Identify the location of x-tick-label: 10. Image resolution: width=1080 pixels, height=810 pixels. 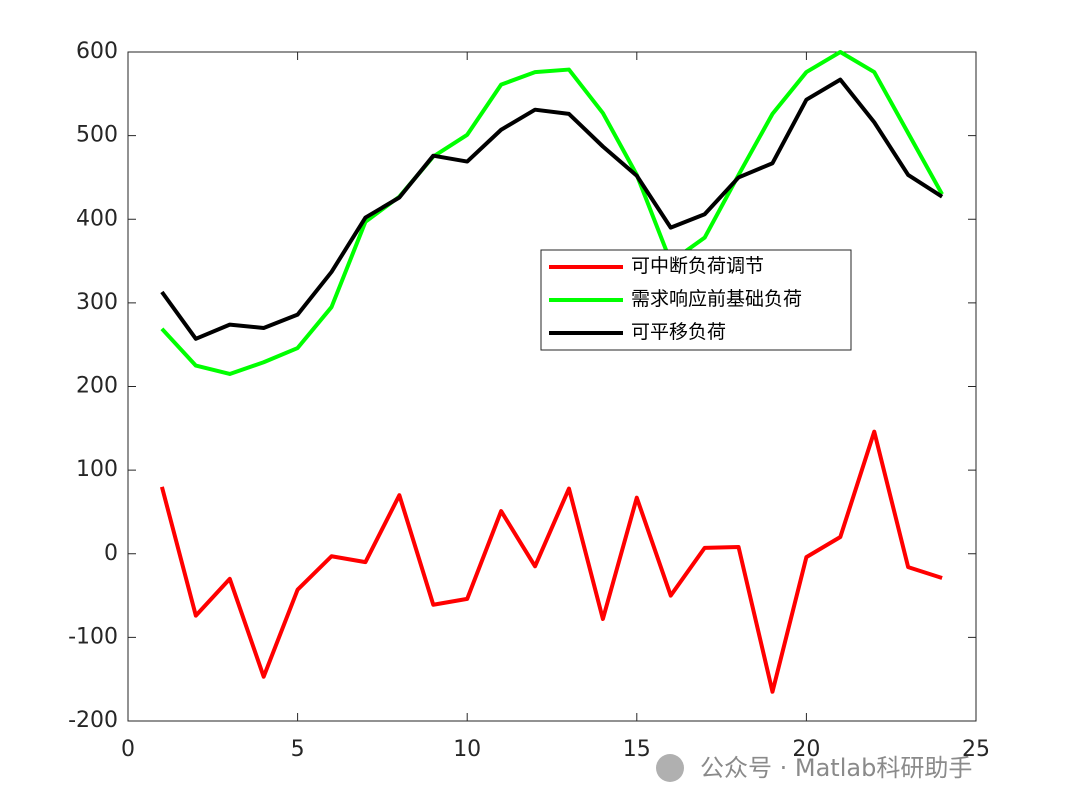
(467, 749).